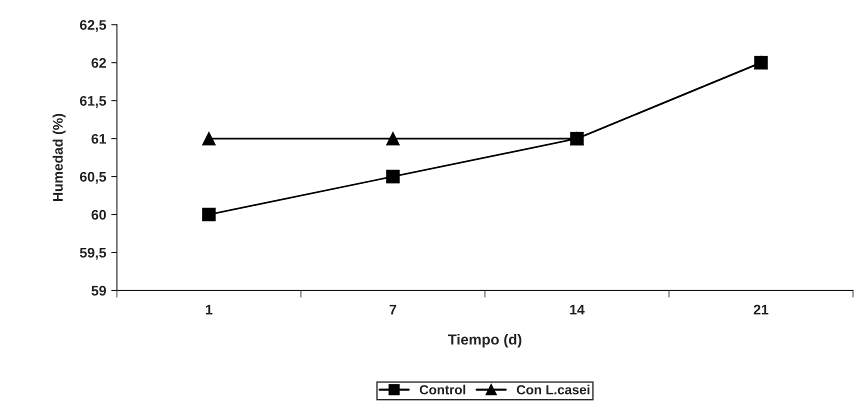  What do you see at coordinates (59, 158) in the screenshot?
I see `y-axis-title: Humedad (%)` at bounding box center [59, 158].